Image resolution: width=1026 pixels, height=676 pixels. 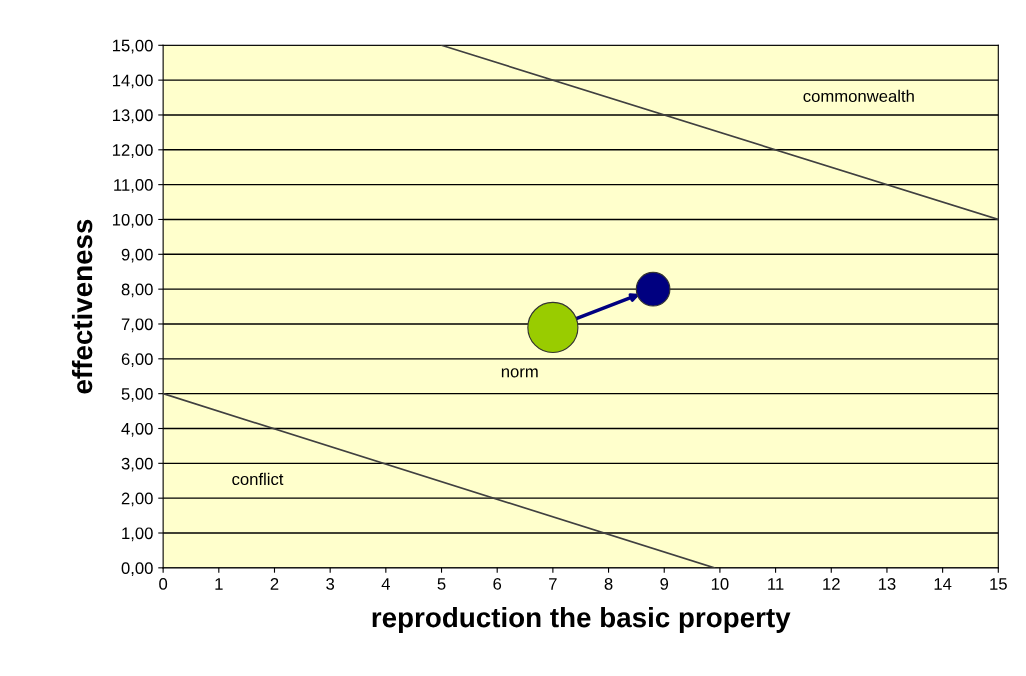 What do you see at coordinates (137, 429) in the screenshot?
I see `y-tick-label: 4,00` at bounding box center [137, 429].